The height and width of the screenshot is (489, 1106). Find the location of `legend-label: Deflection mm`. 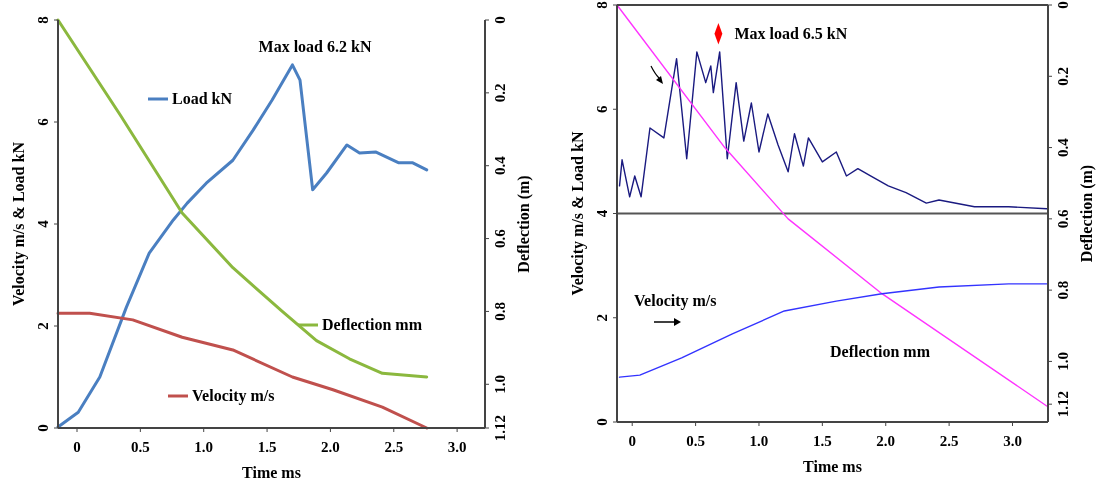

legend-label: Deflection mm is located at coordinates (372, 324).